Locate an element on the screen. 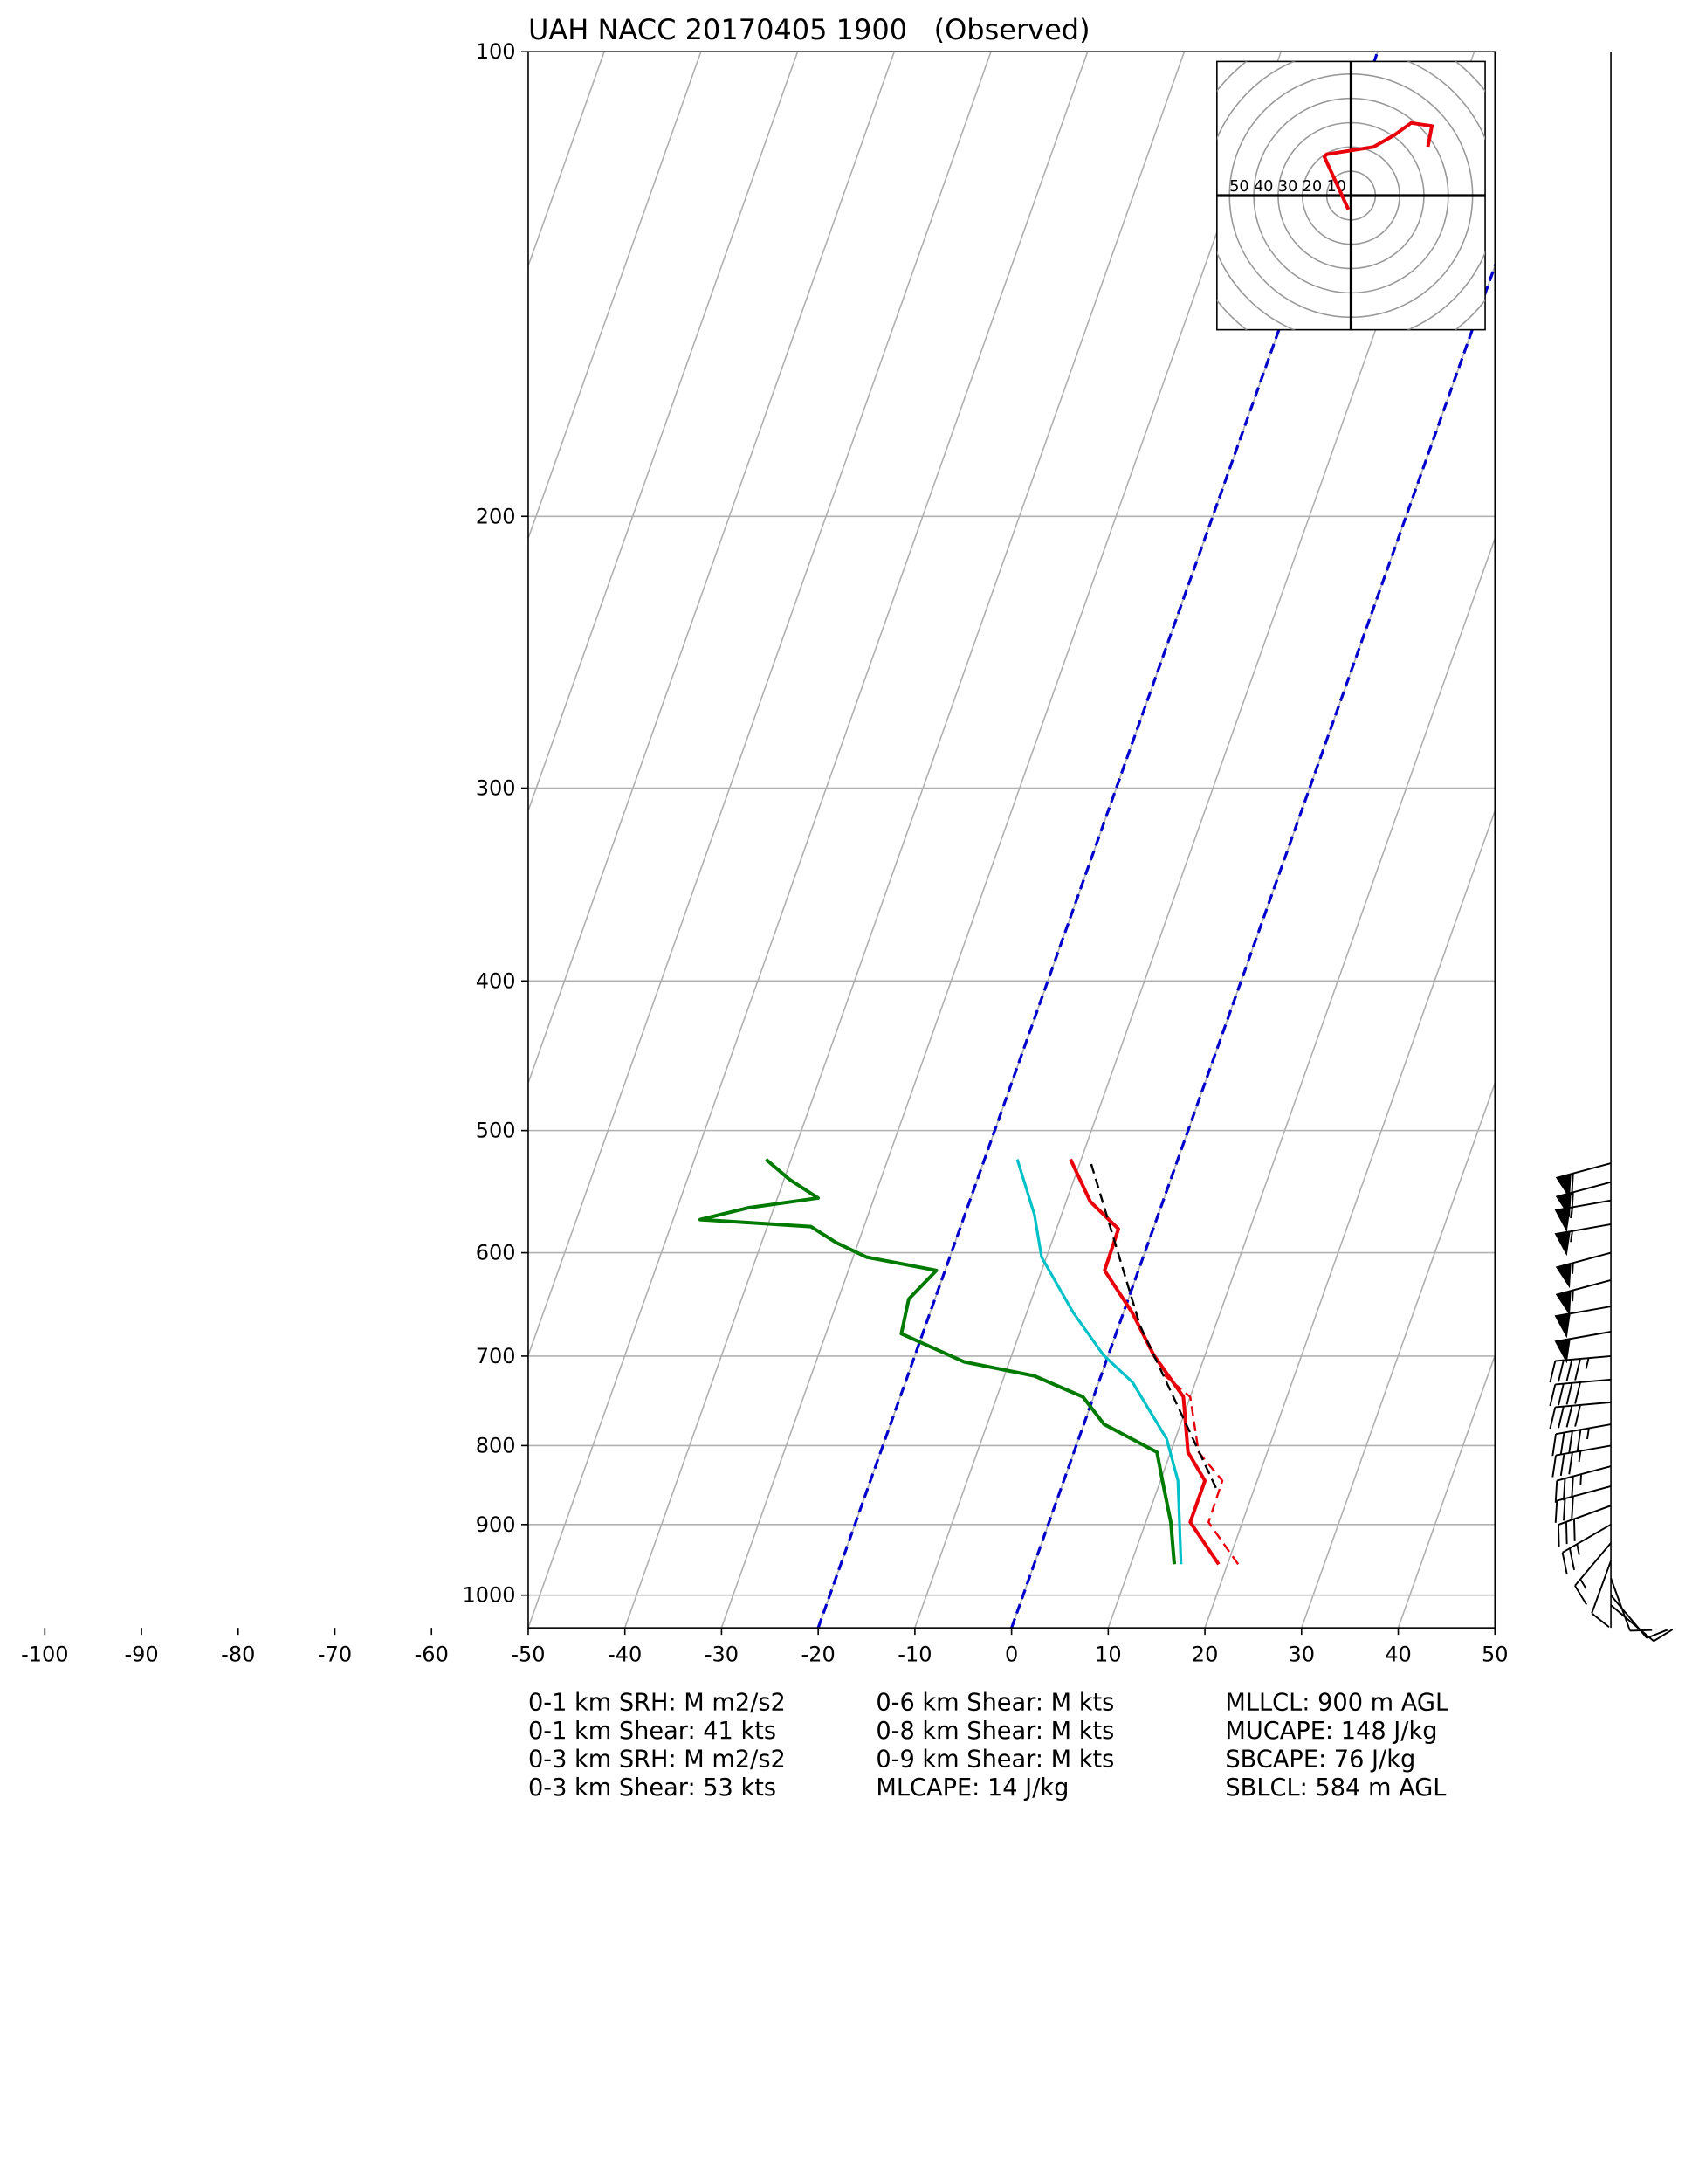 Image resolution: width=1699 pixels, height=2184 pixels. x-tick-label: -90 is located at coordinates (141, 1655).